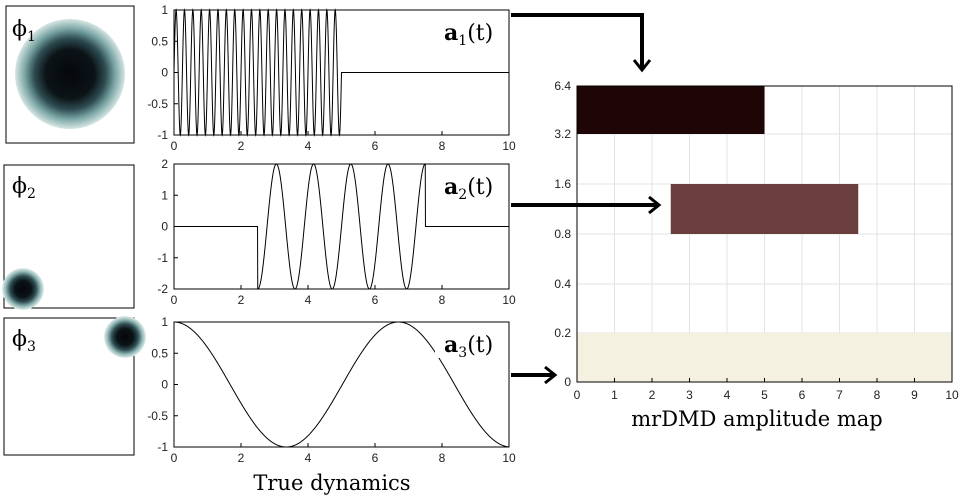 The height and width of the screenshot is (499, 964). I want to click on x-tick-label: 5, so click(764, 395).